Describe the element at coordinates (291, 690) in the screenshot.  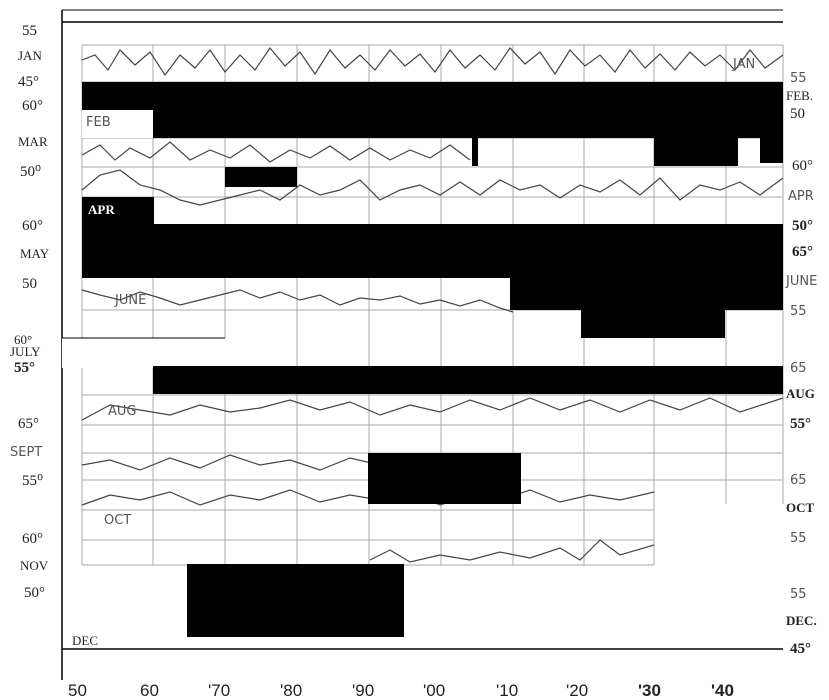
I see `x-tick-label: '80` at that location.